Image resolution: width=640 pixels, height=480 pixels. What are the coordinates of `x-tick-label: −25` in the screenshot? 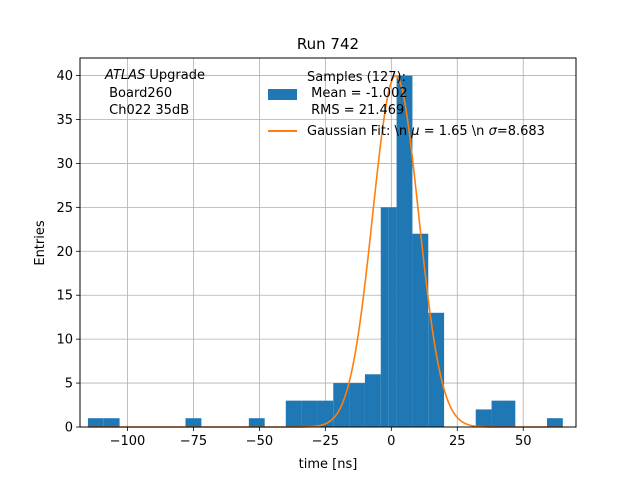 It's located at (325, 441).